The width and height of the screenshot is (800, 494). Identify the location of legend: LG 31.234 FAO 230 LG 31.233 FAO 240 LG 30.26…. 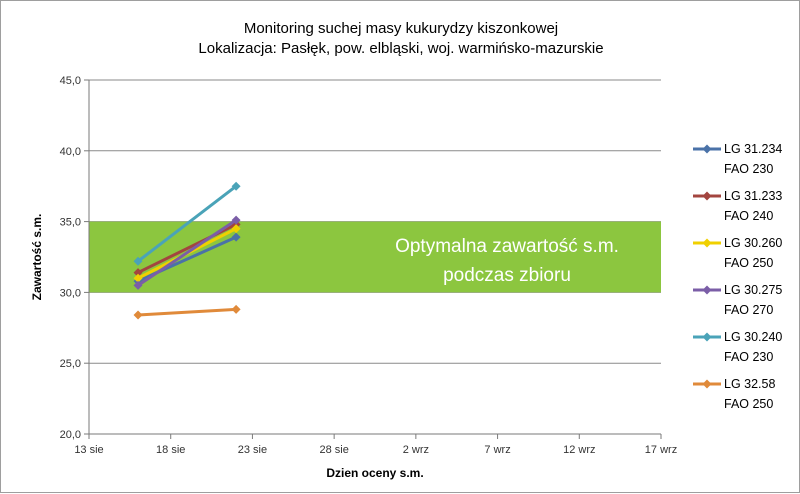
(737, 276).